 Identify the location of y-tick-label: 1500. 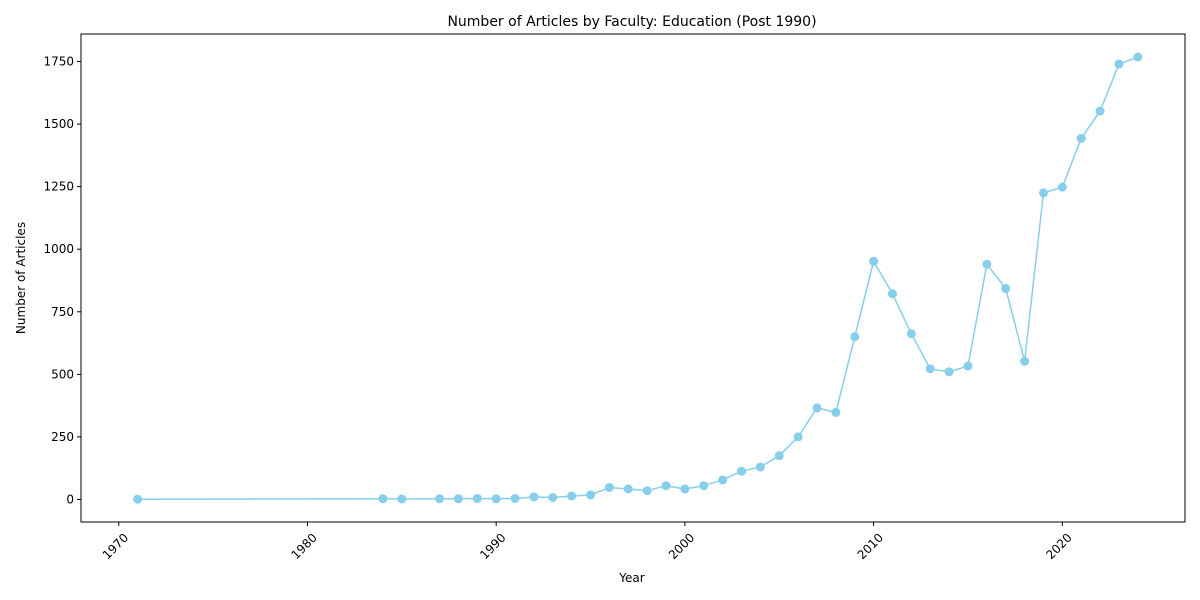
(58, 124).